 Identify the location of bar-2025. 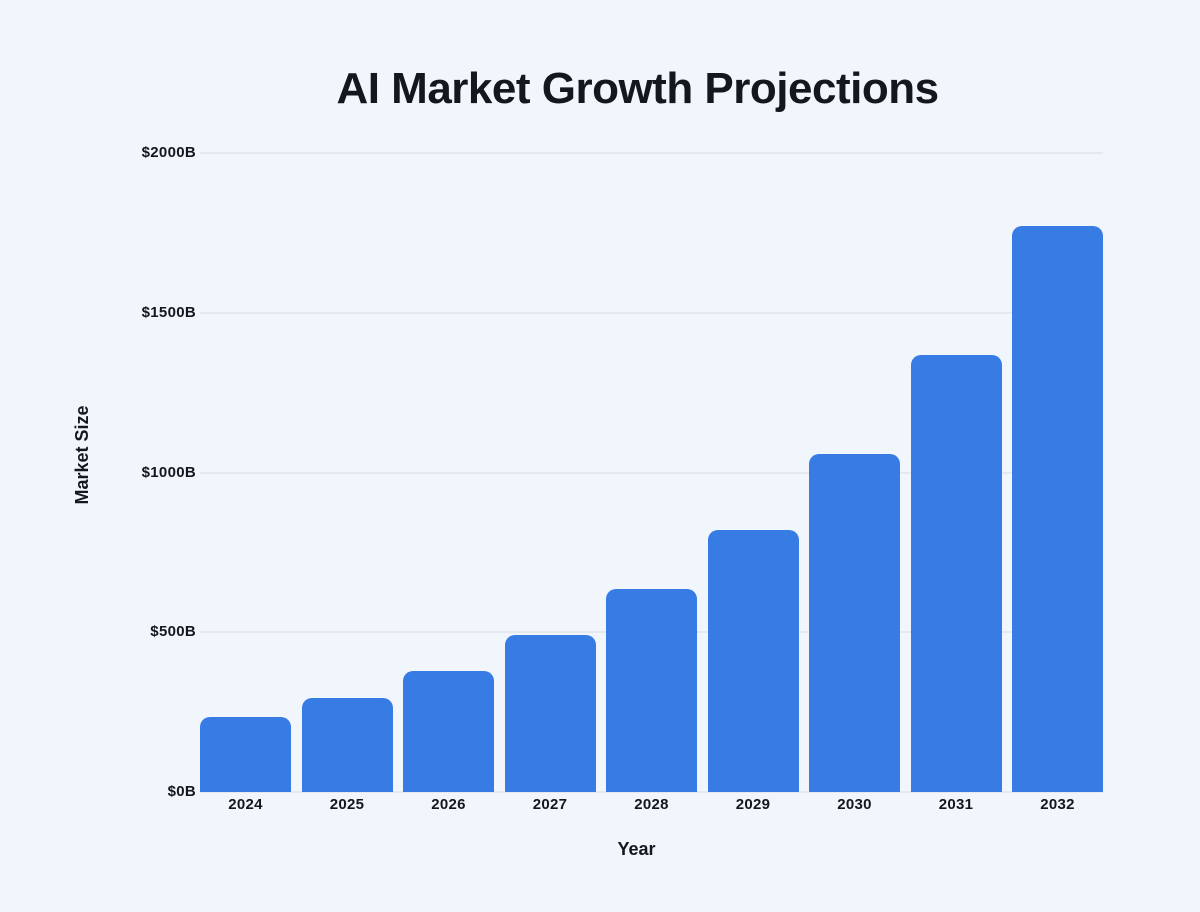
(347, 745).